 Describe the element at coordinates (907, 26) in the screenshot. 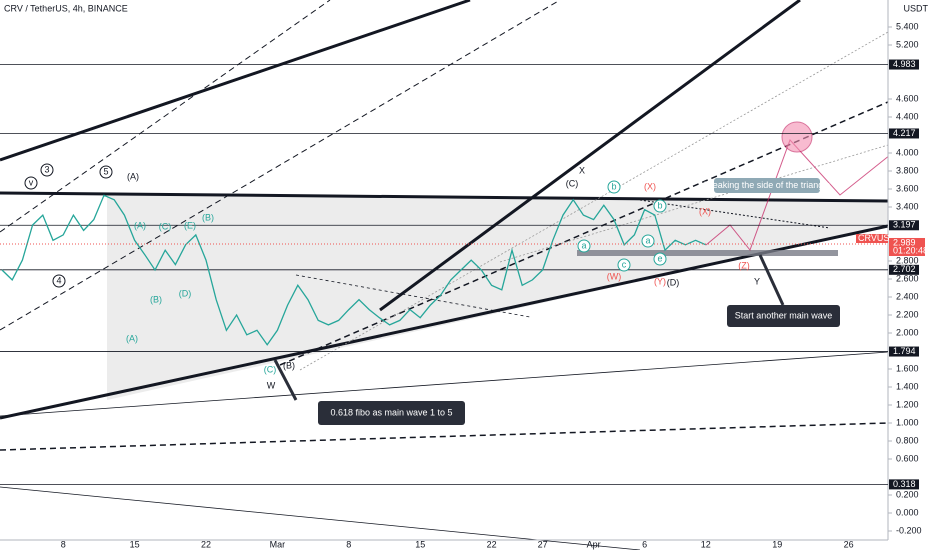

I see `y-tick-label: 5.400` at that location.